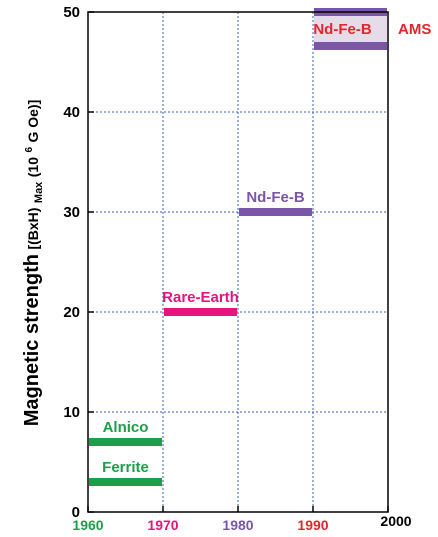 This screenshot has width=438, height=537. What do you see at coordinates (71, 312) in the screenshot?
I see `y-tick-label-20: 20` at bounding box center [71, 312].